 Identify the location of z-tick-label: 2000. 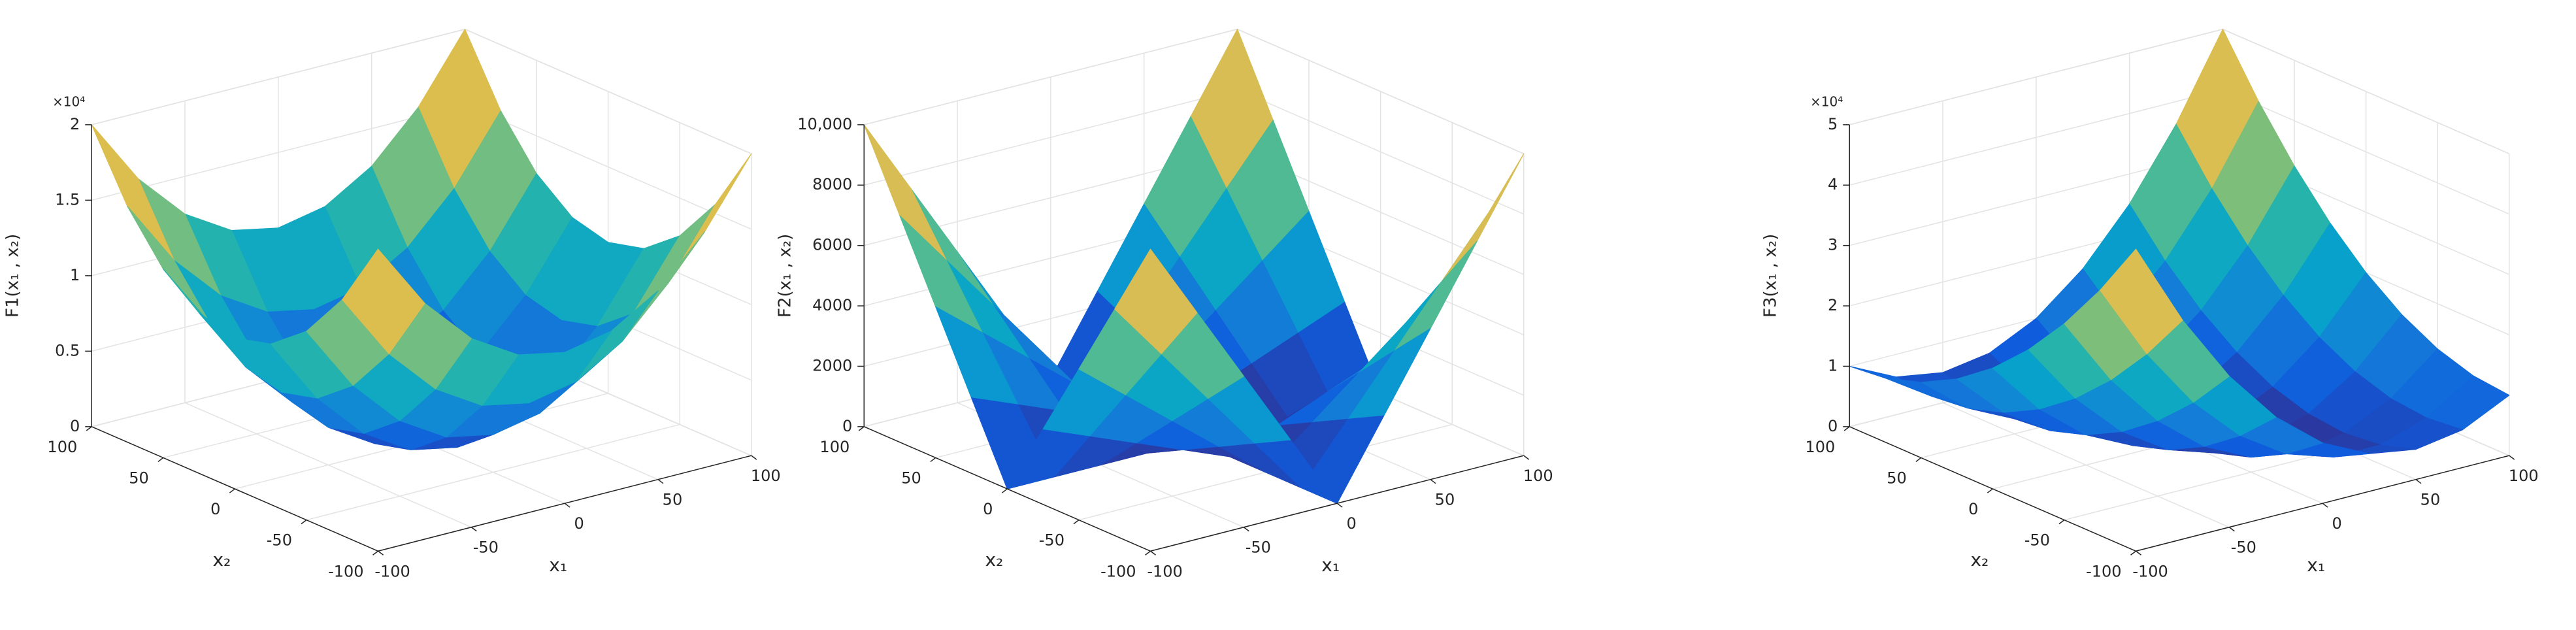
(832, 365).